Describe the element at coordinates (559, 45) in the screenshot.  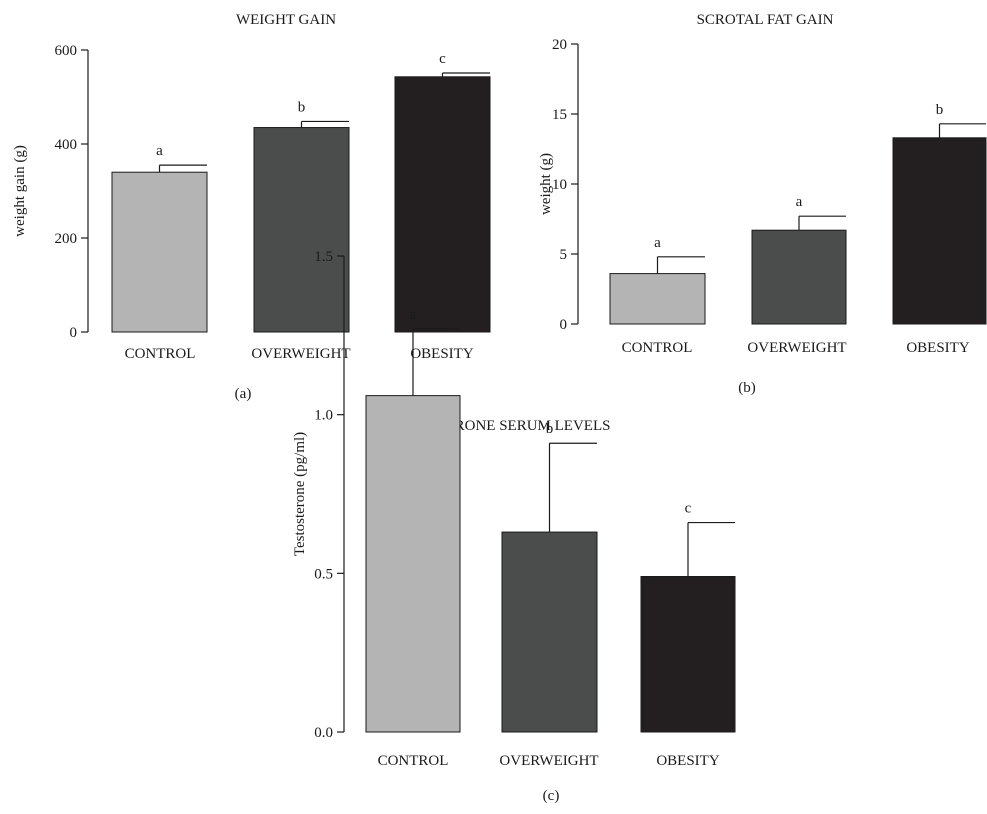
I see `y-tick-label: 20` at that location.